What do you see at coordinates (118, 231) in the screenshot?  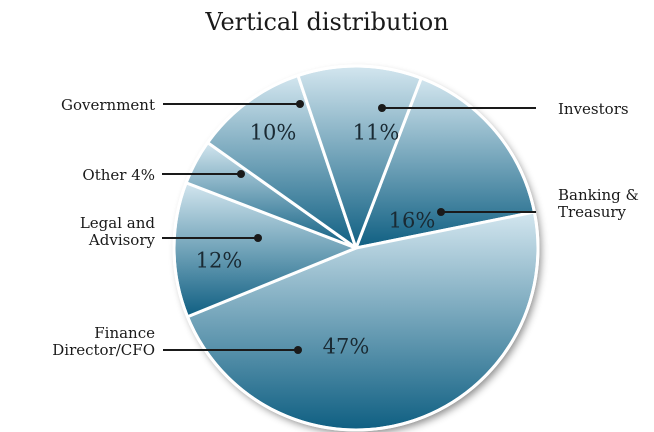 I see `callout-label-legal-and-advisory: Legal and Advisory` at bounding box center [118, 231].